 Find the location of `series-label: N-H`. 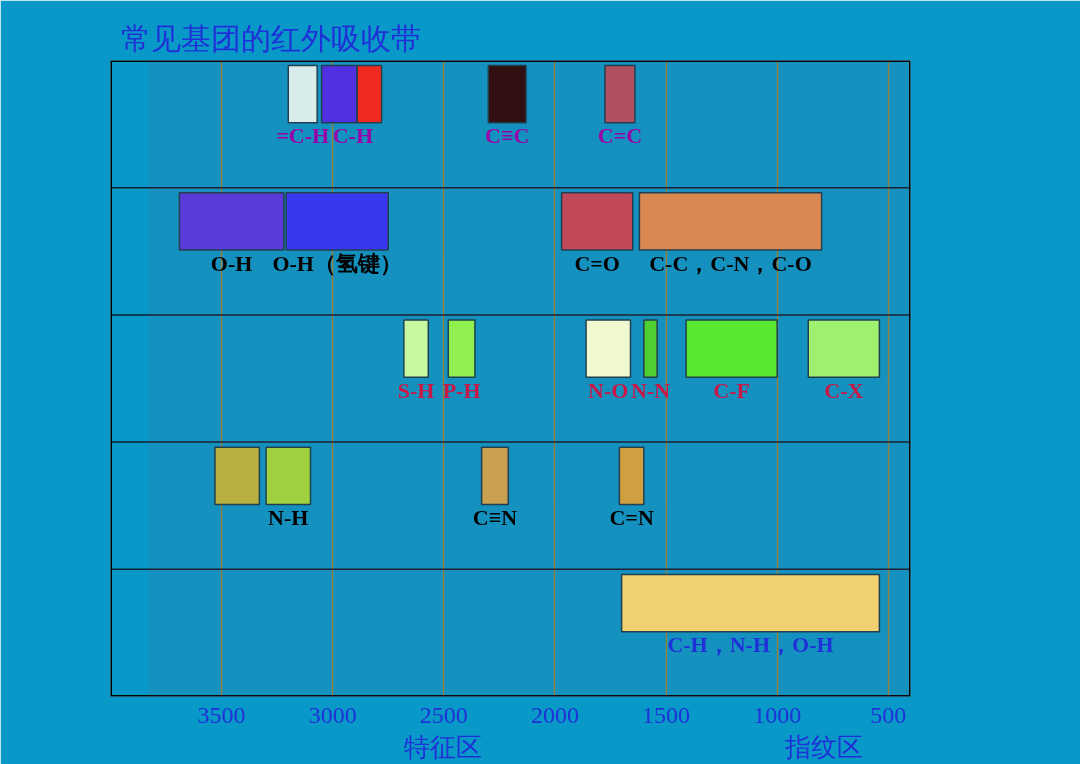

series-label: N-H is located at coordinates (288, 518).